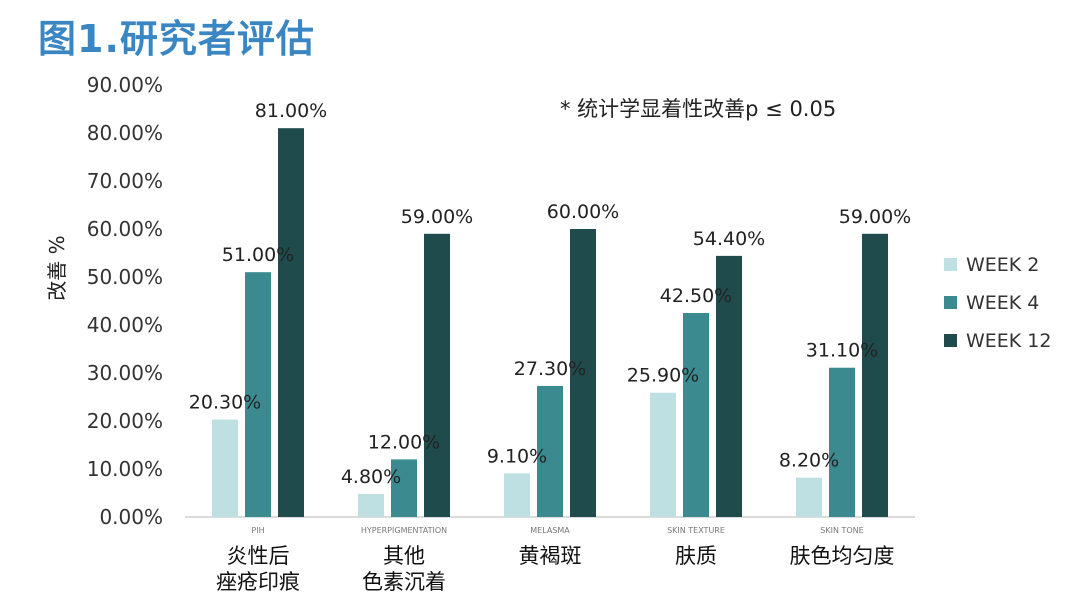 The width and height of the screenshot is (1080, 603). Describe the element at coordinates (729, 386) in the screenshot. I see `bar-week-12-skin-texture` at that location.